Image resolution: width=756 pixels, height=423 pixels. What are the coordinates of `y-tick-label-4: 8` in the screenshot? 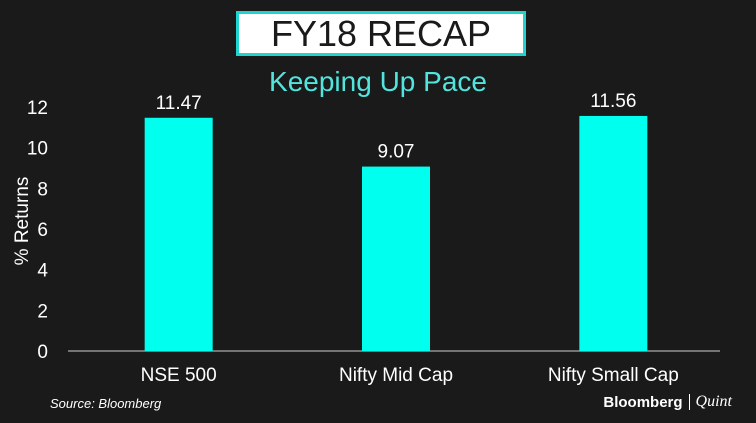 It's located at (42, 189).